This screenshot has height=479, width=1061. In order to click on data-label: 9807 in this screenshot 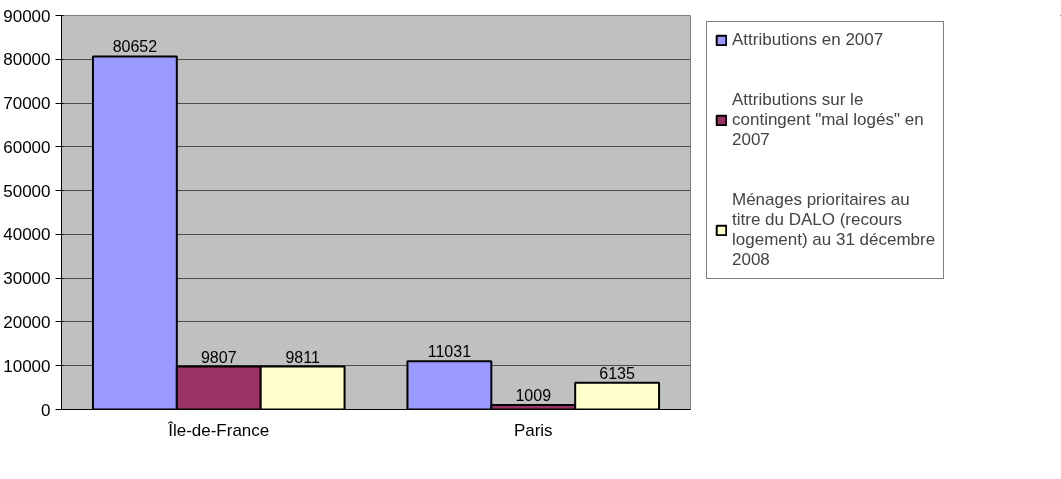, I will do `click(218, 357)`.